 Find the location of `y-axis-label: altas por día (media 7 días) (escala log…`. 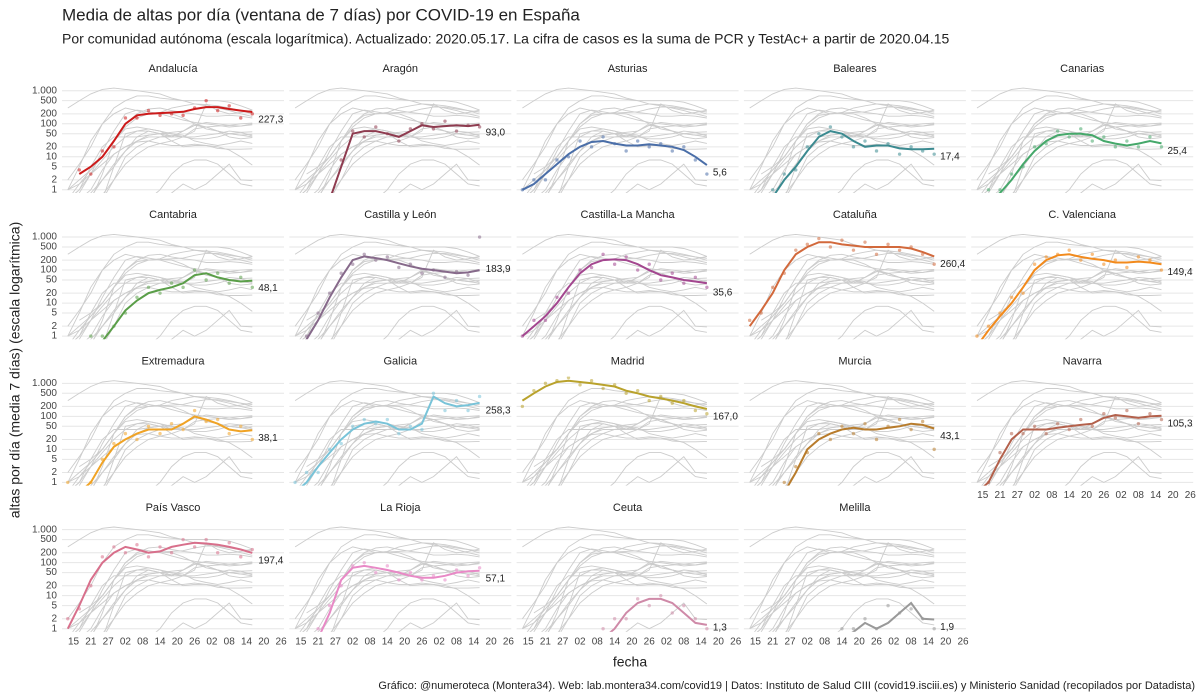

y-axis-label: altas por día (media 7 días) (escala log… is located at coordinates (15, 370).